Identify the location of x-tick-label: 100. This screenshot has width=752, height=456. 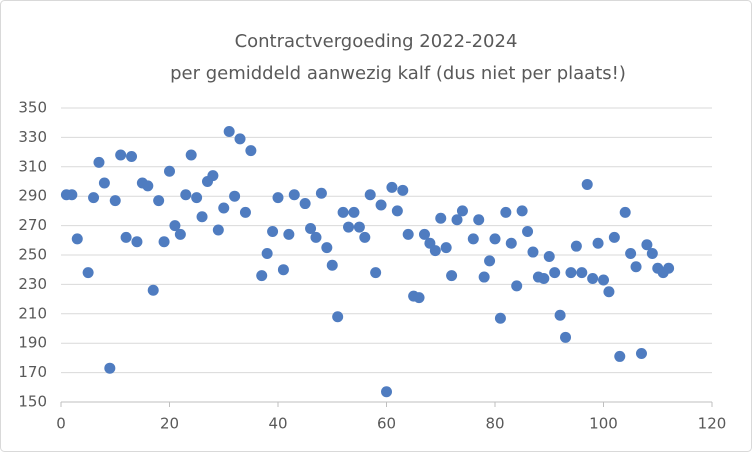
(603, 424).